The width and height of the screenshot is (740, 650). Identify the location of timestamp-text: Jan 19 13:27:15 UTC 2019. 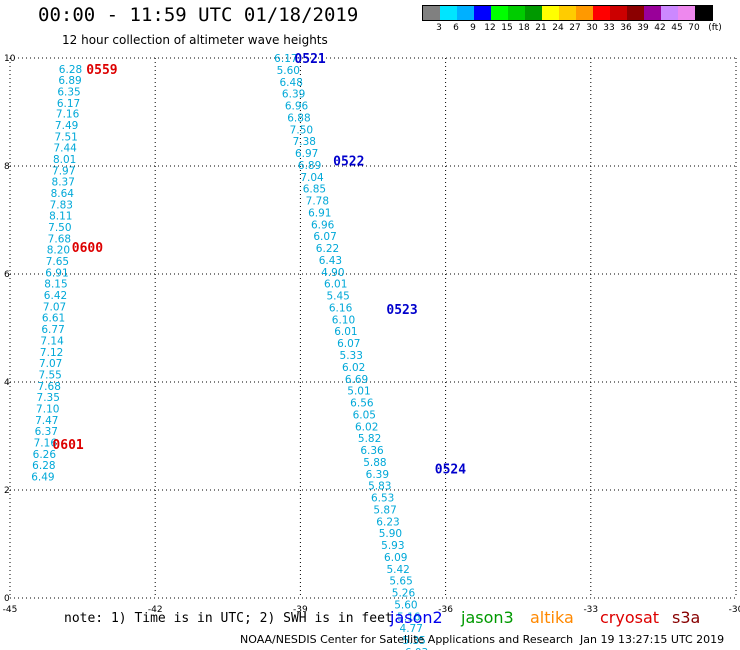
(652, 639).